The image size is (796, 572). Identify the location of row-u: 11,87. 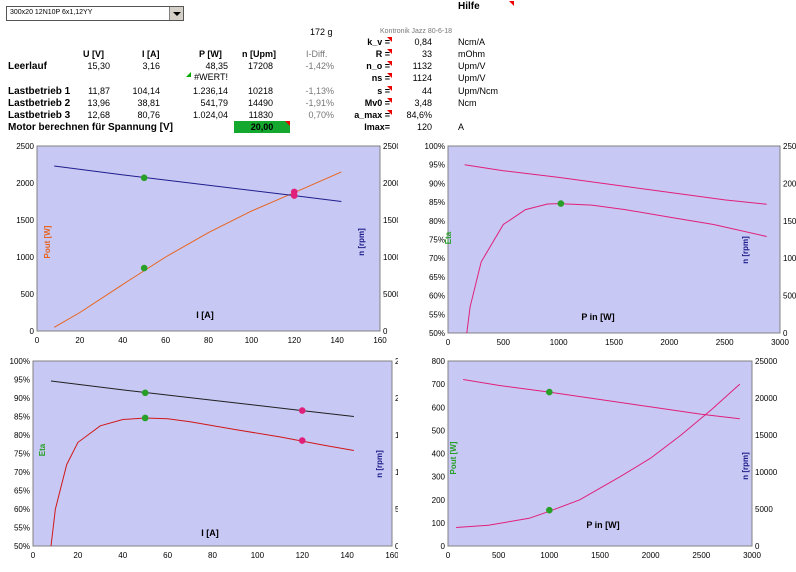
(99, 91).